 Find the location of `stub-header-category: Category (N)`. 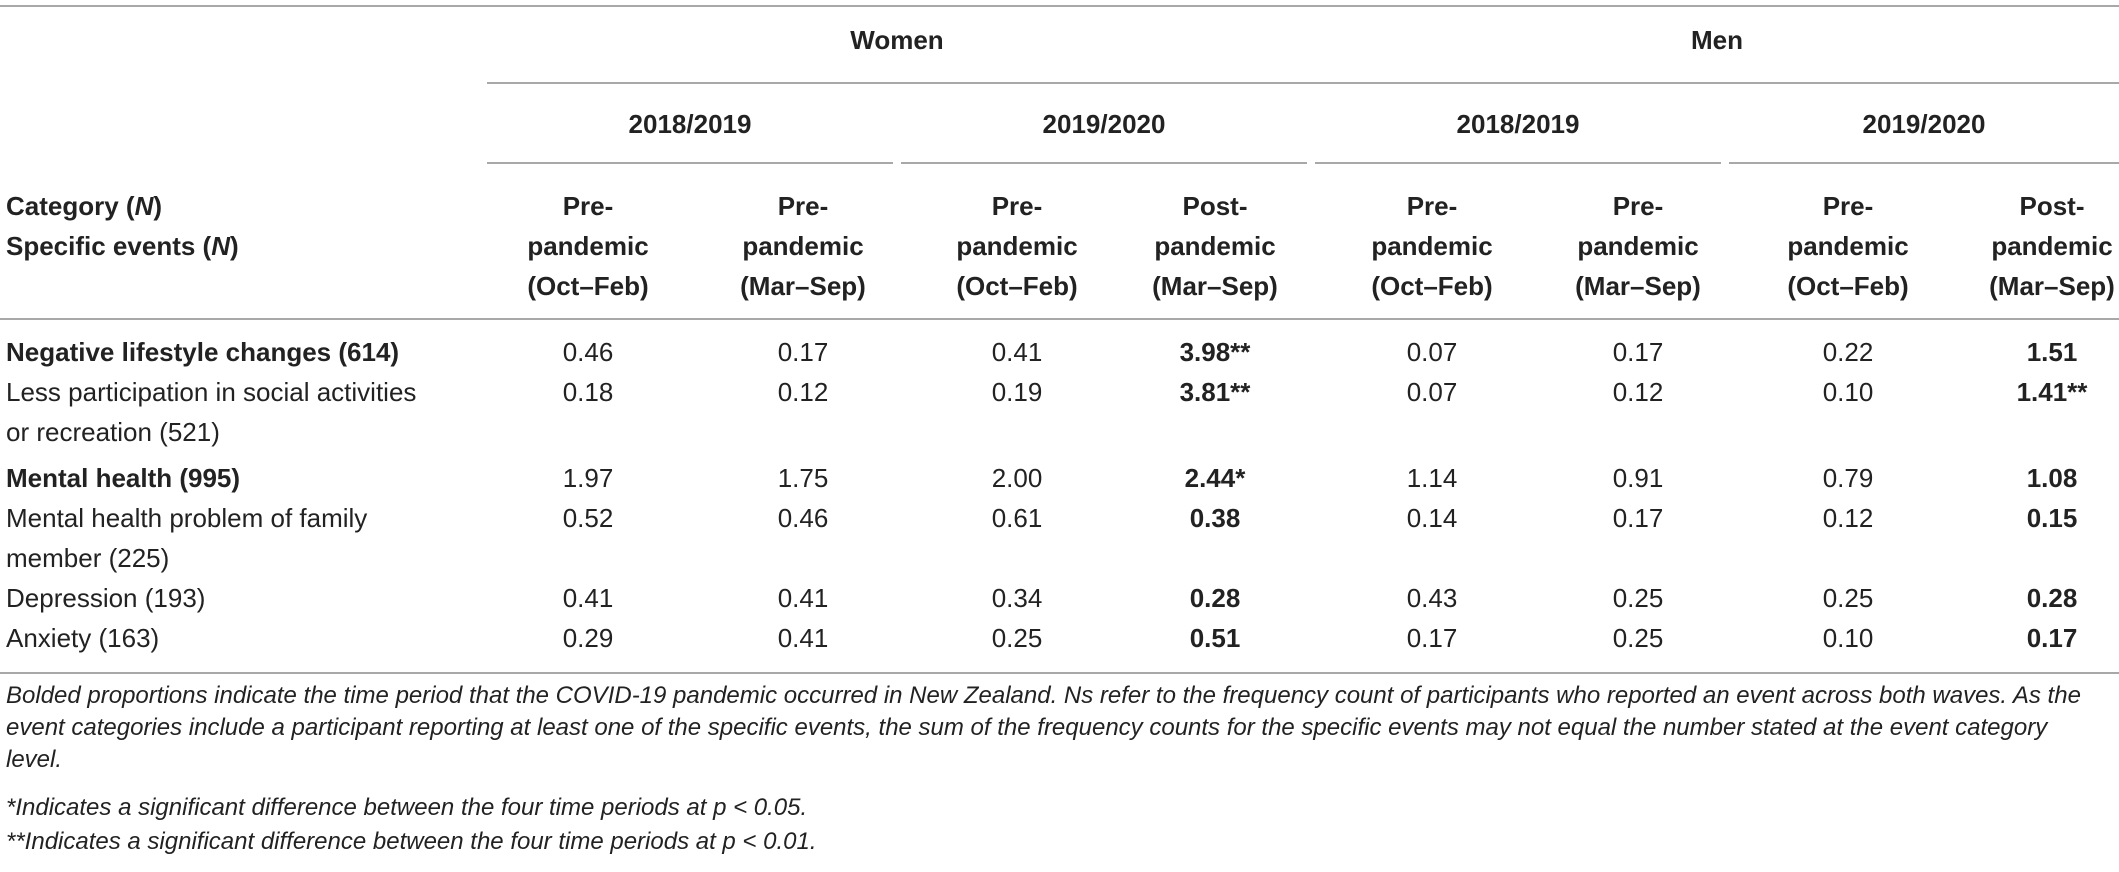

stub-header-category: Category (N) is located at coordinates (84, 206).